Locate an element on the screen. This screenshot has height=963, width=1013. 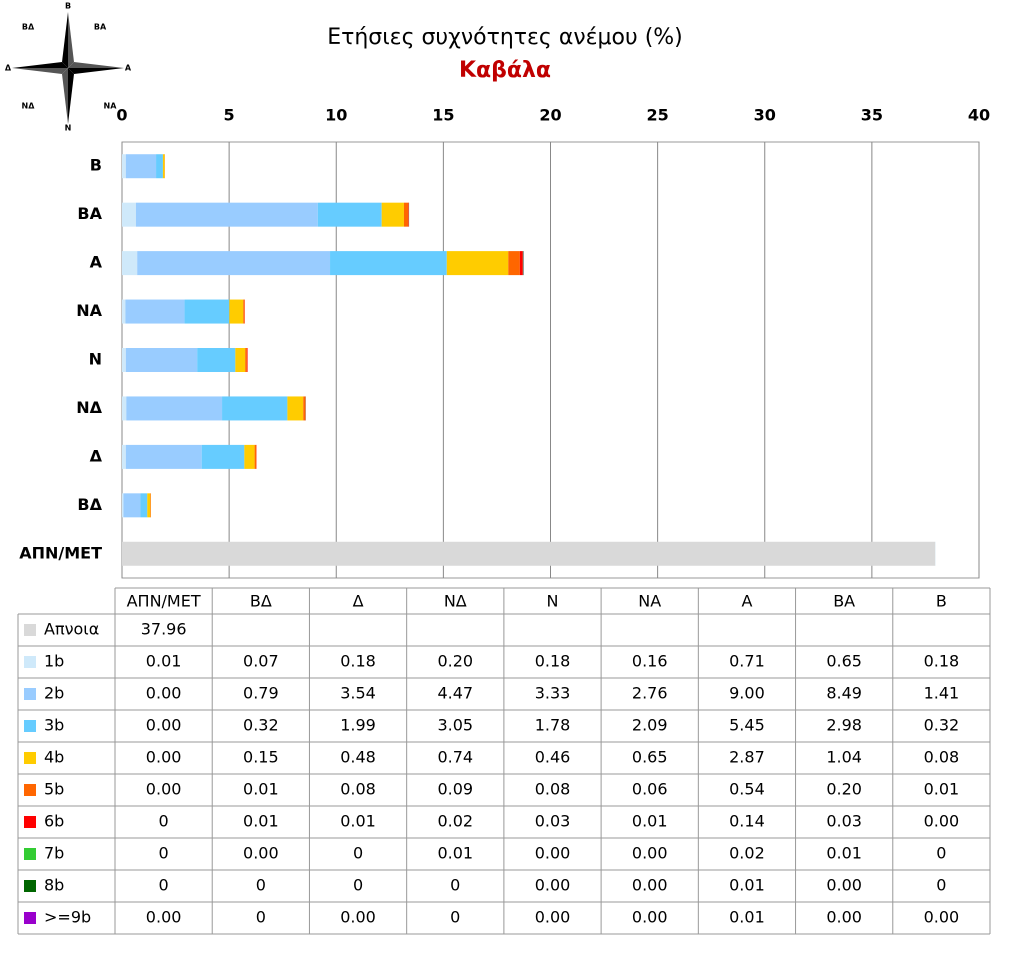
y-tick-label: Δ is located at coordinates (96, 455).